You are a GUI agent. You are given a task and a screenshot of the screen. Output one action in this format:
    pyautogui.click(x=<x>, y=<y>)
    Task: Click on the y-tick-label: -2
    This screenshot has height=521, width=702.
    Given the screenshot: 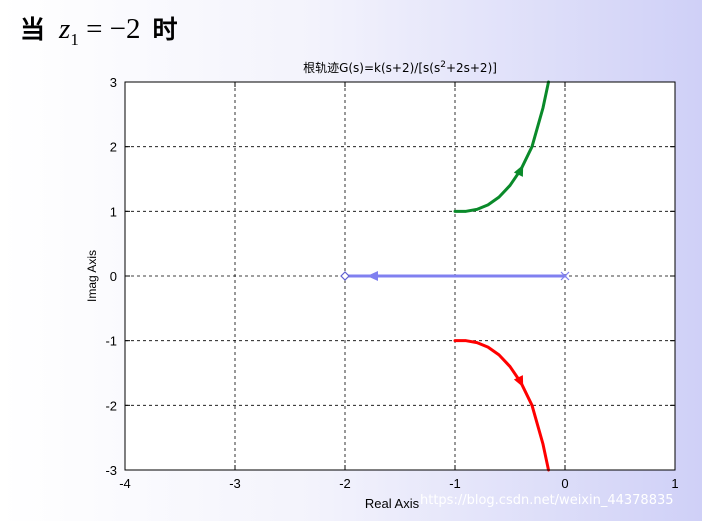 What is the action you would take?
    pyautogui.click(x=111, y=405)
    